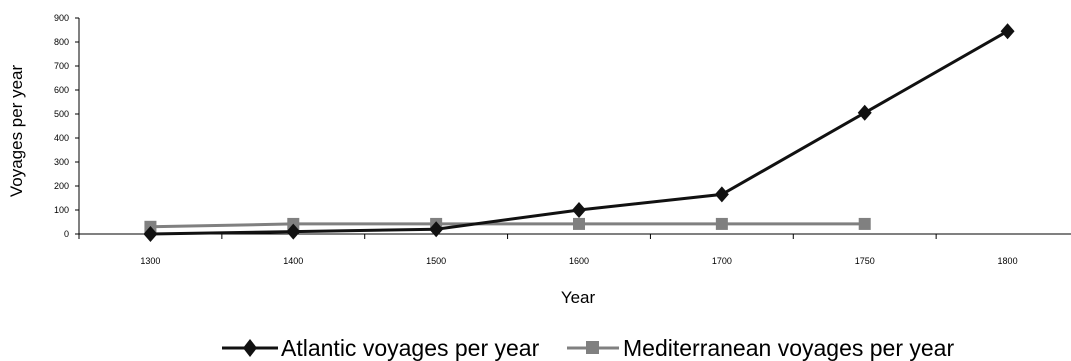  Describe the element at coordinates (722, 261) in the screenshot. I see `x-tick-label: 1700` at that location.